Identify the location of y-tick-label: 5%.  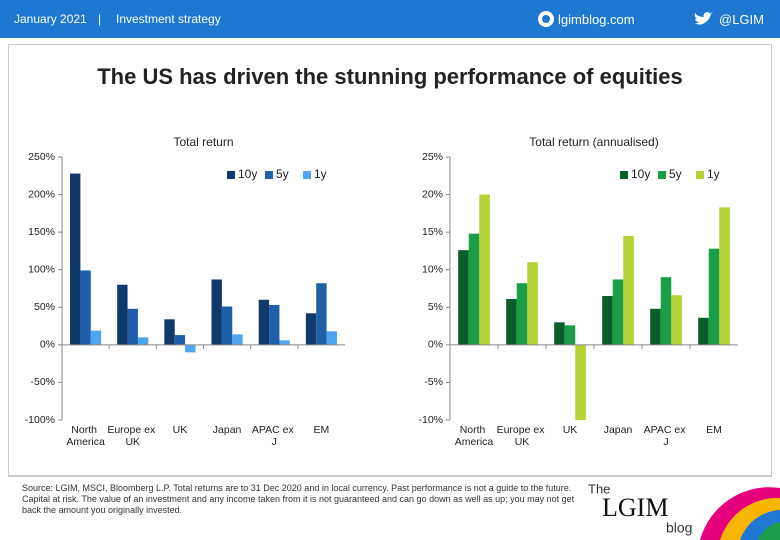
(435, 307).